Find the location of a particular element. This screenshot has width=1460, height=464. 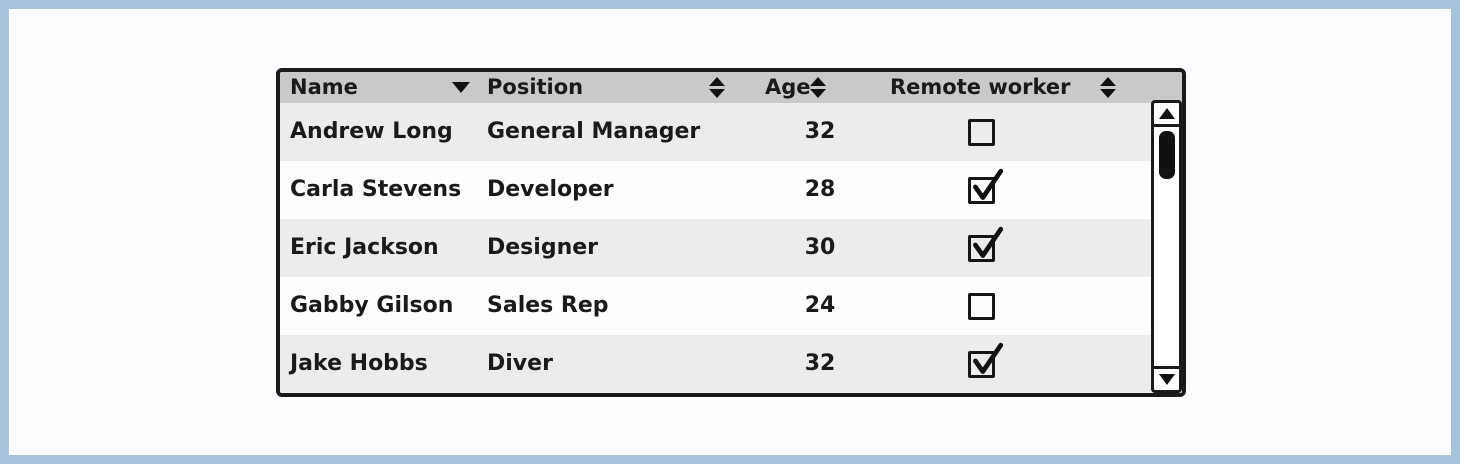

scrollbar-thumb is located at coordinates (1166, 155).